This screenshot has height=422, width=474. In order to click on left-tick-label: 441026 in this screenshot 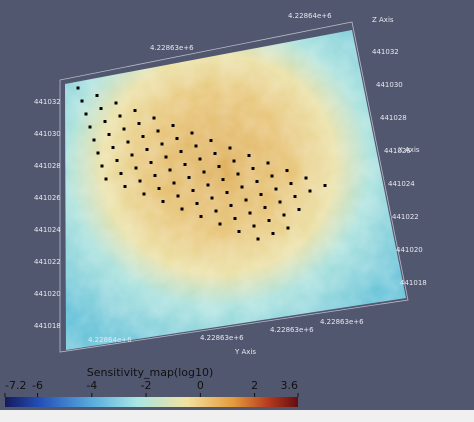, I will do `click(47, 198)`.